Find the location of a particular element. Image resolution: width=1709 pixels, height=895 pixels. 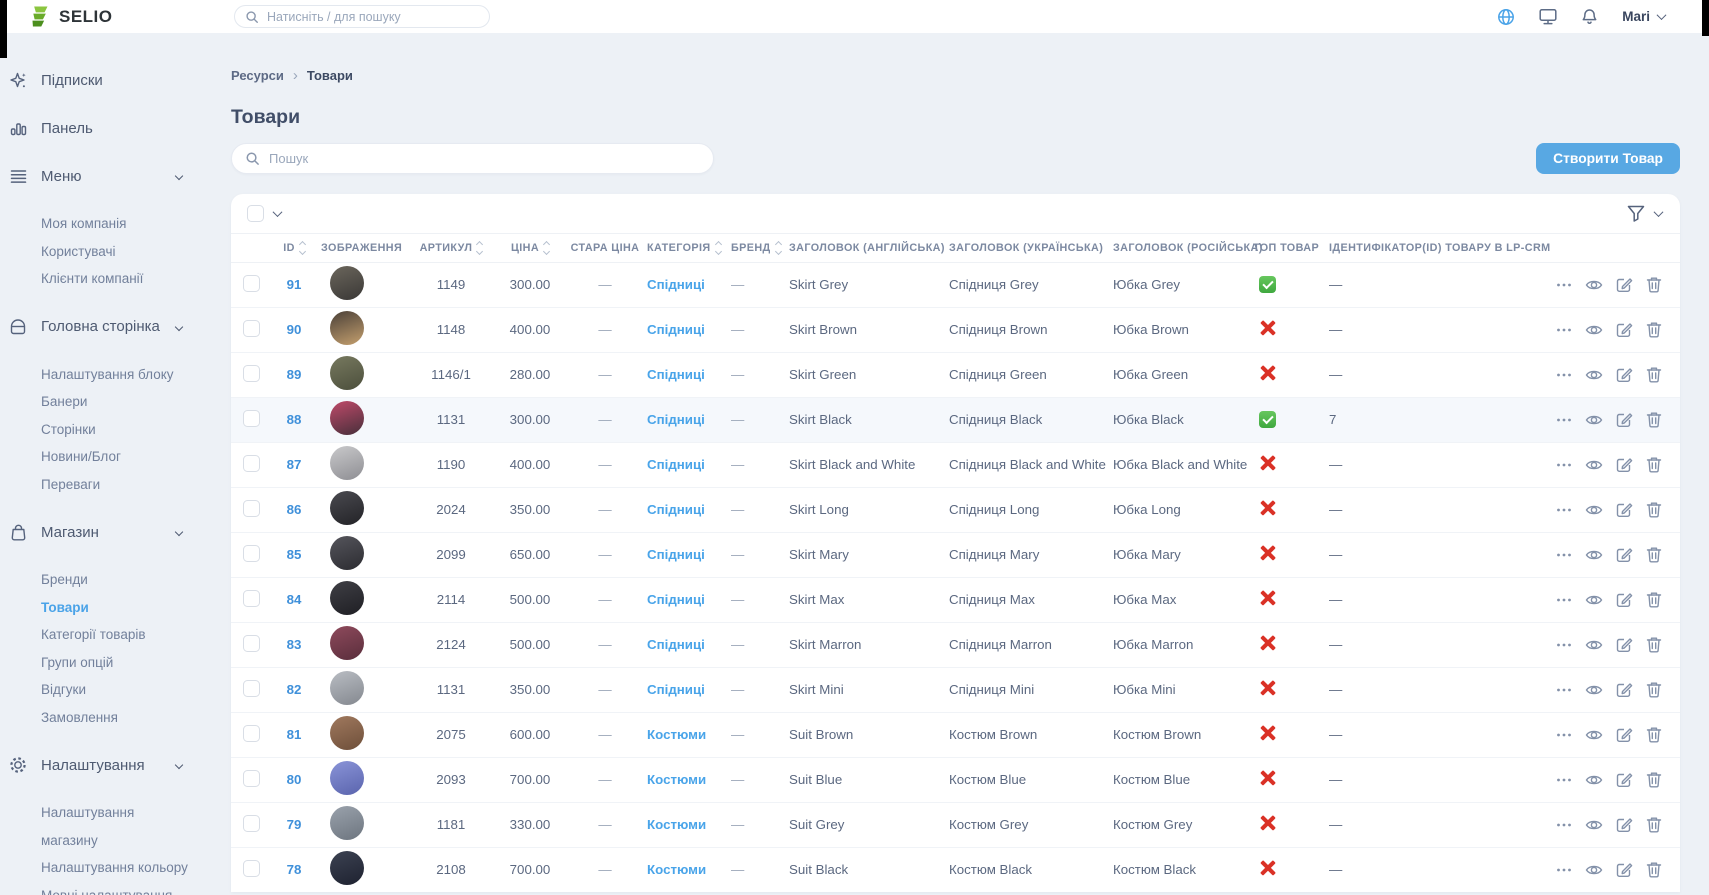

sidebar-subitem-banners: Банери is located at coordinates (64, 401).